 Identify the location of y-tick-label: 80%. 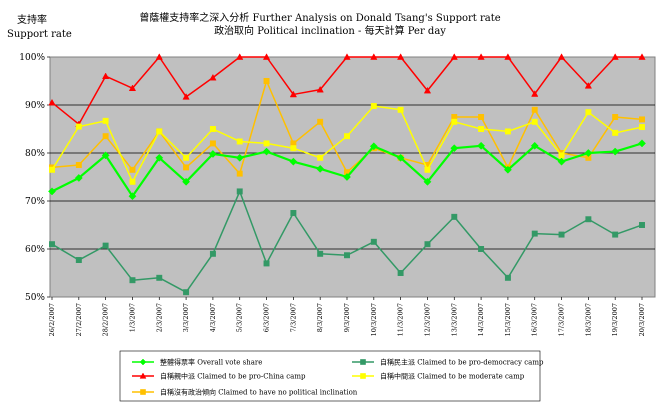
(35, 154).